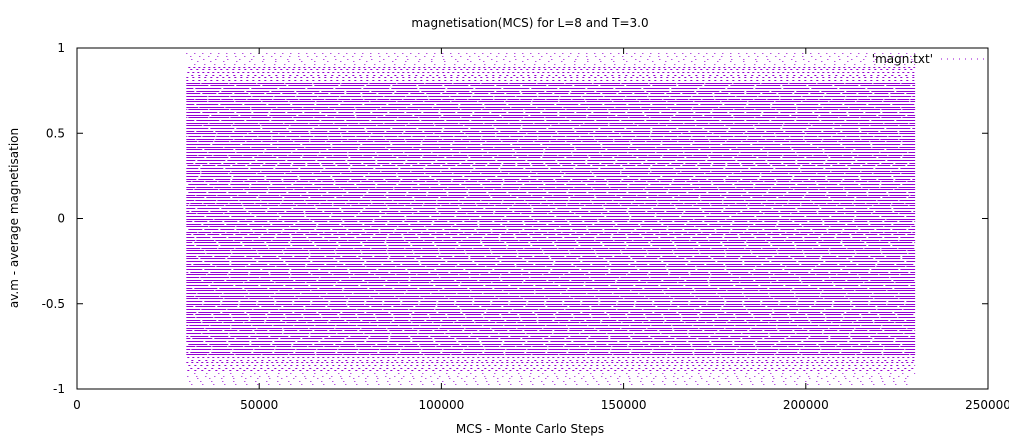  Describe the element at coordinates (529, 23) in the screenshot. I see `chart-title: magnetisation(MCS) for L=8 and T=3.0` at that location.